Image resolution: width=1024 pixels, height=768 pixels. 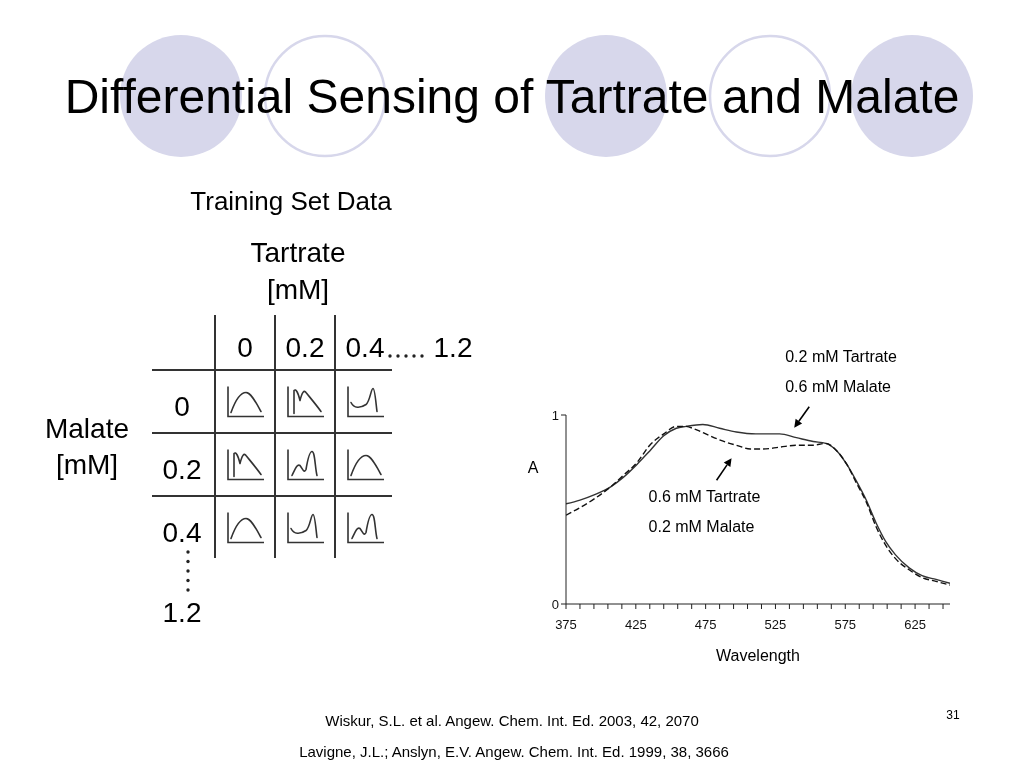 I want to click on x-tick-label: 525, so click(x=775, y=625).